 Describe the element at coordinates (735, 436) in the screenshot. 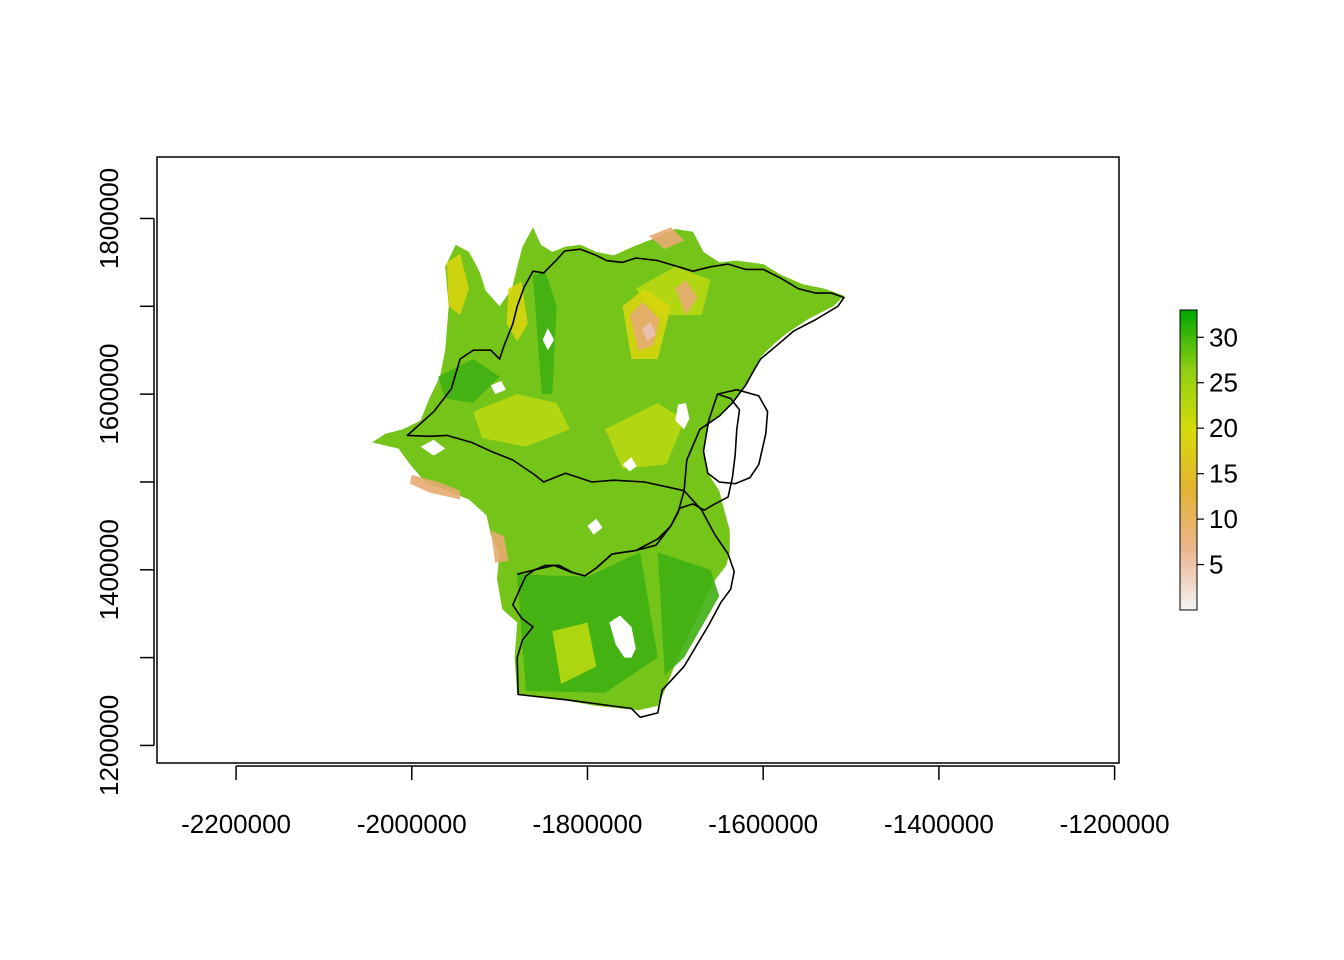

I see `east-lobe-boundary` at that location.